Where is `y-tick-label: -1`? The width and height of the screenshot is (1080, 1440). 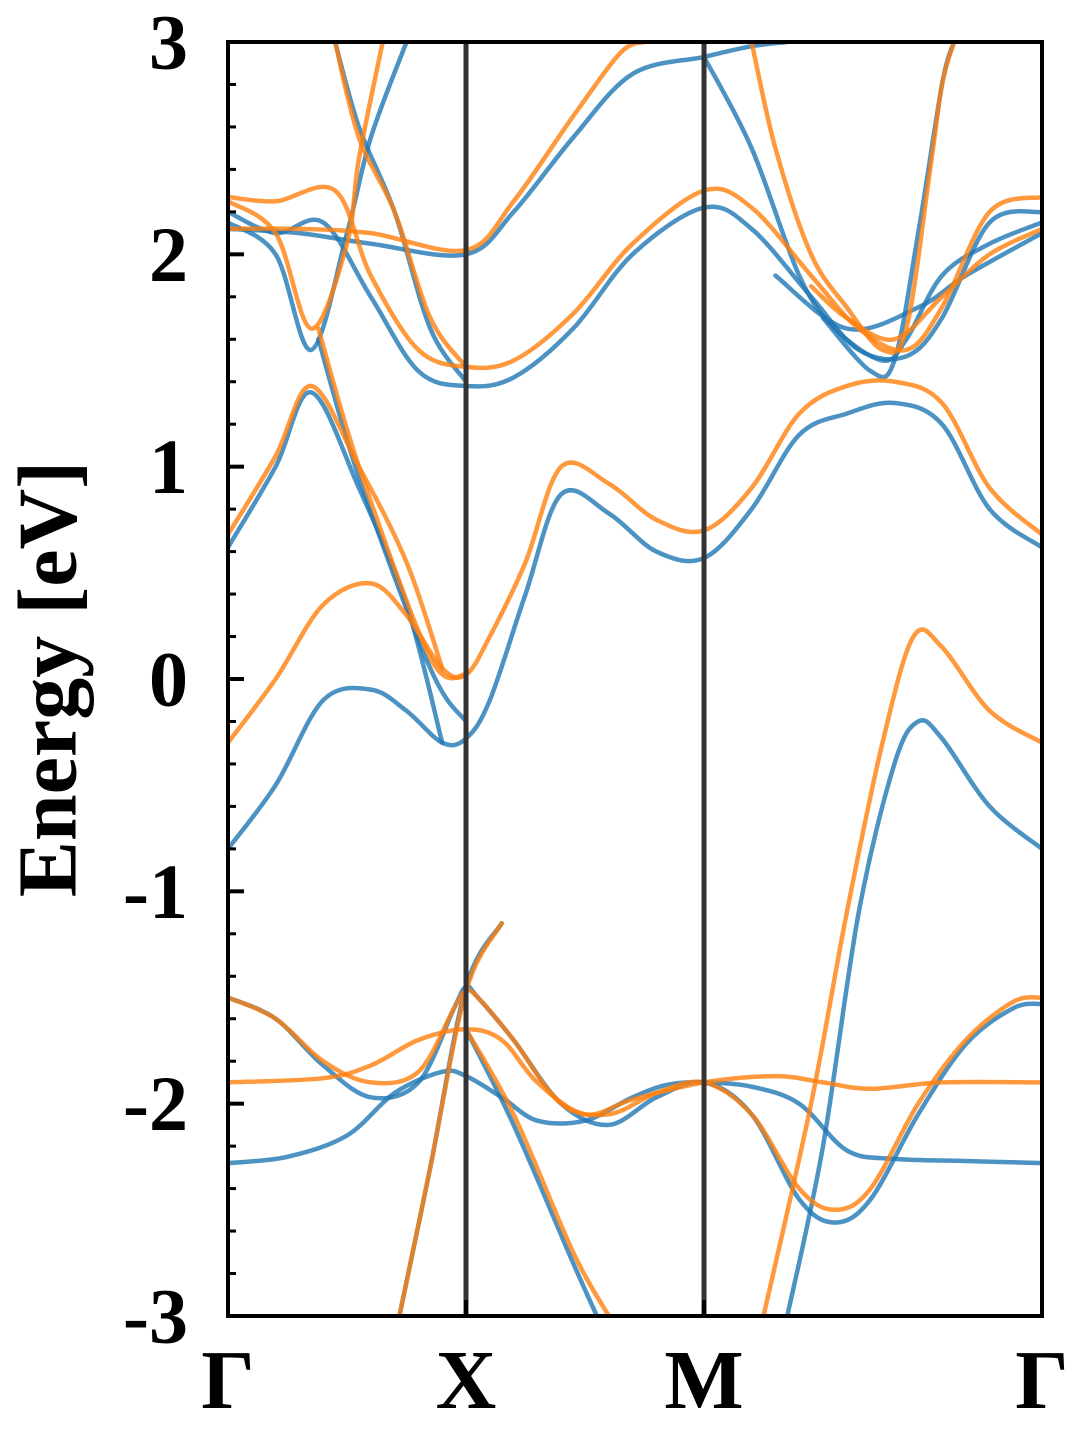 y-tick-label: -1 is located at coordinates (155, 891).